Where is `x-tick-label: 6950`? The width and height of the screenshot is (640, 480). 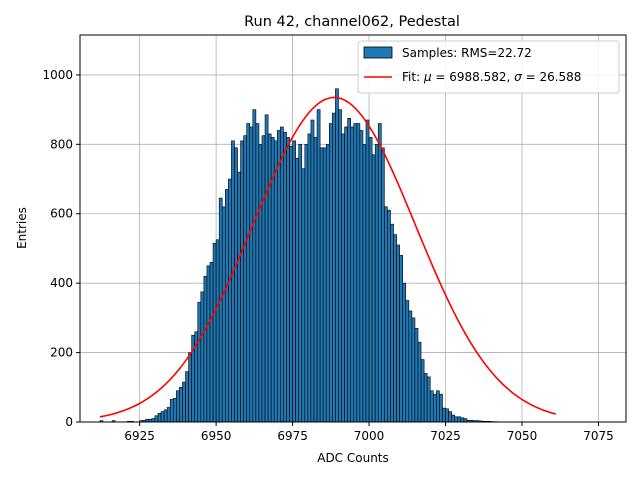
x-tick-label: 6950 is located at coordinates (216, 436).